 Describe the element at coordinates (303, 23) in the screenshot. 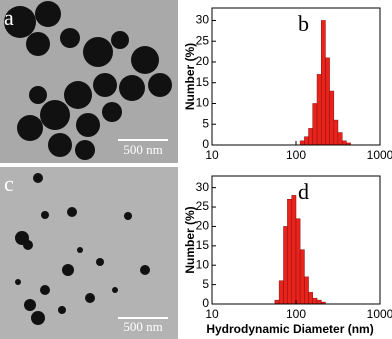

I see `panel-label: b` at that location.